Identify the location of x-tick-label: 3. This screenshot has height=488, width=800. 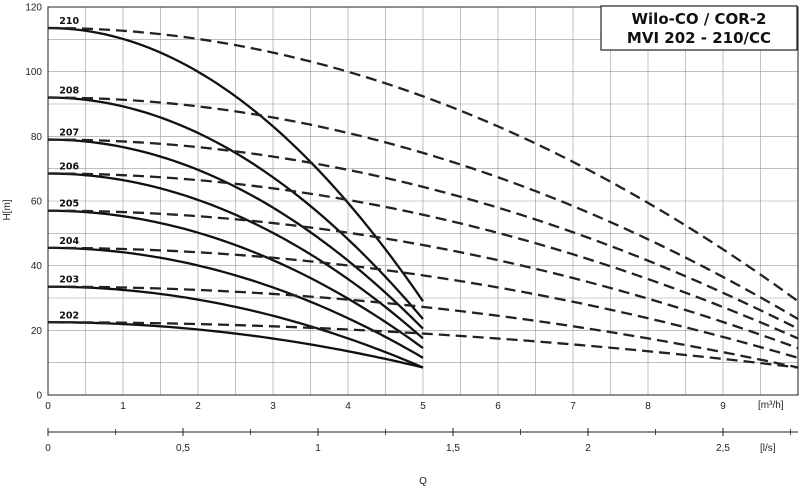
(273, 406).